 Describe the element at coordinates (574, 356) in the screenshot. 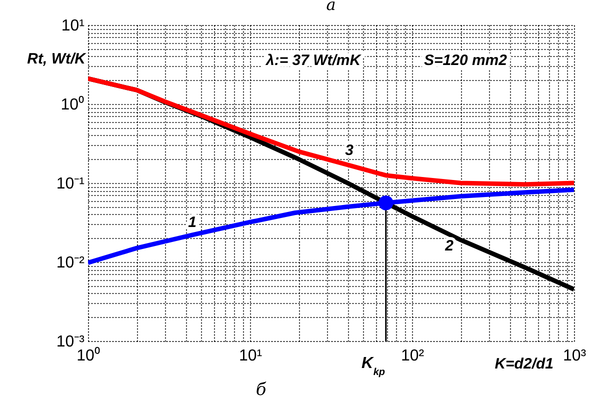

I see `x-tick-label: 10³` at that location.